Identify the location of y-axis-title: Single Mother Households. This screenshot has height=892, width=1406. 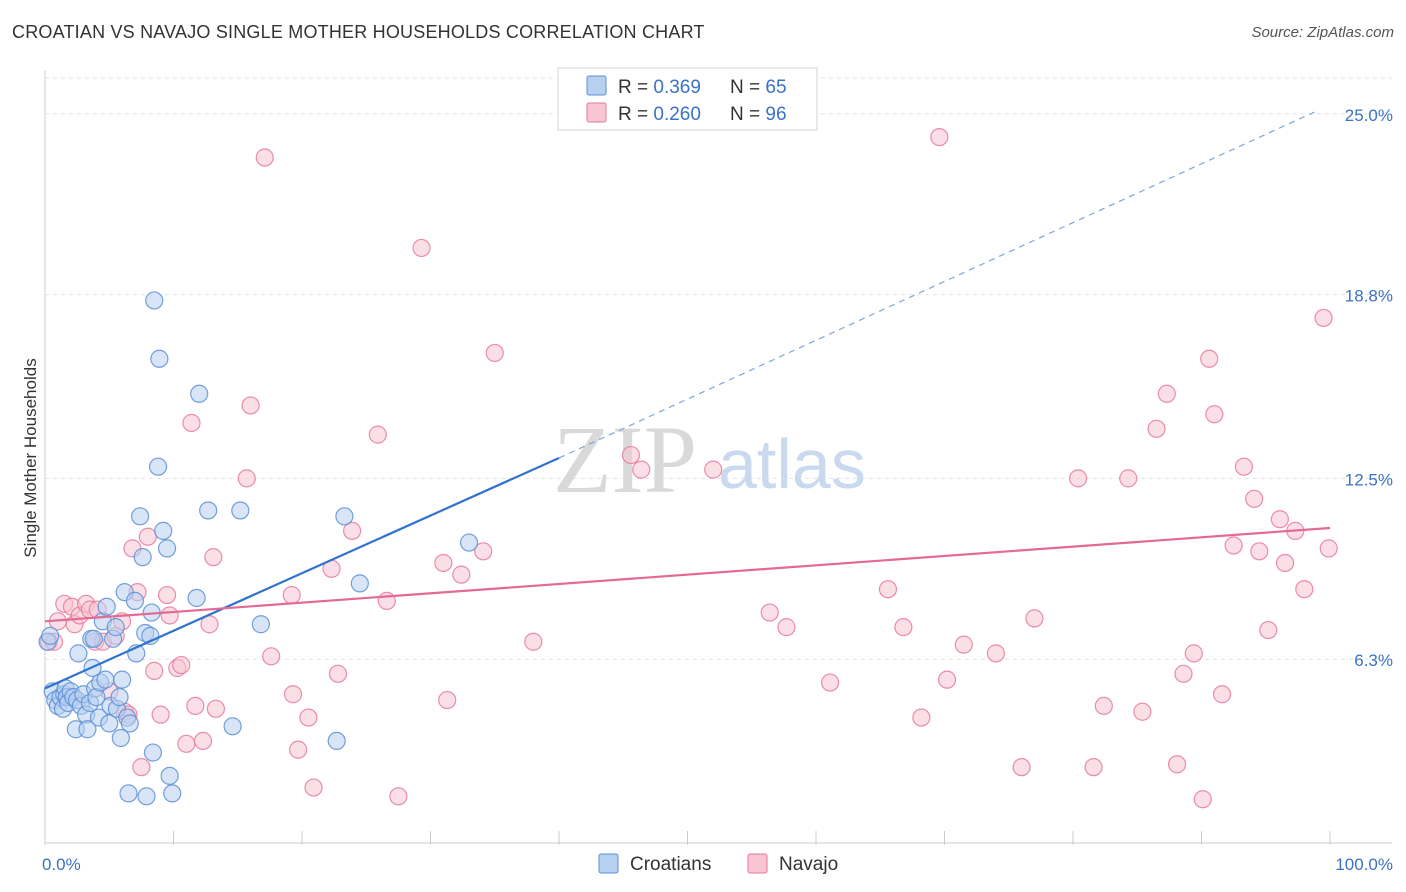
(30, 457).